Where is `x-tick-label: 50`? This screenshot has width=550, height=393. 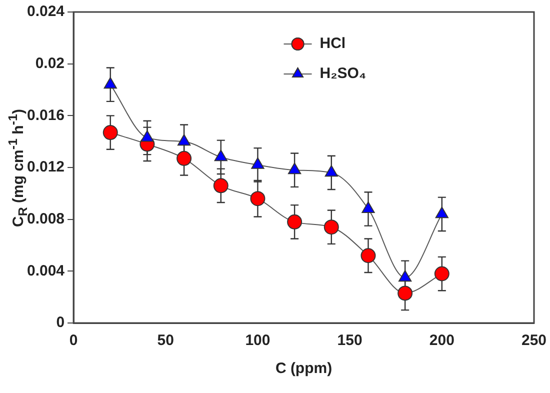 x-tick-label: 50 is located at coordinates (165, 341).